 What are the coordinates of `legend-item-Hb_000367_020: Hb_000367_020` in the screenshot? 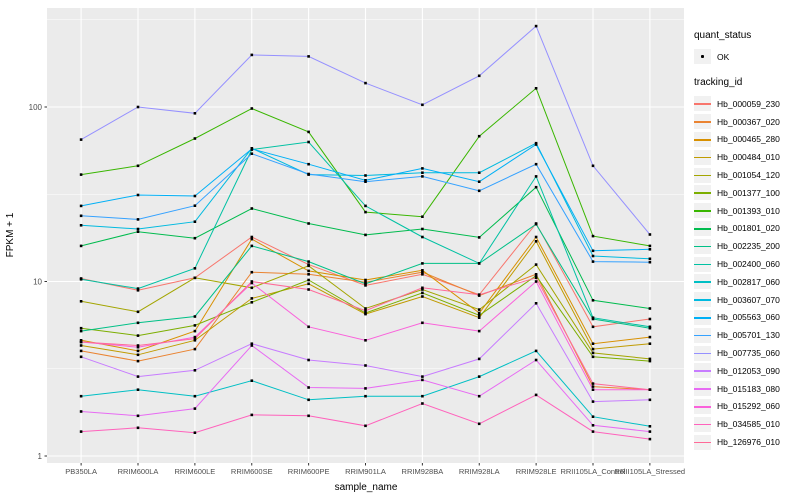 It's located at (746, 122).